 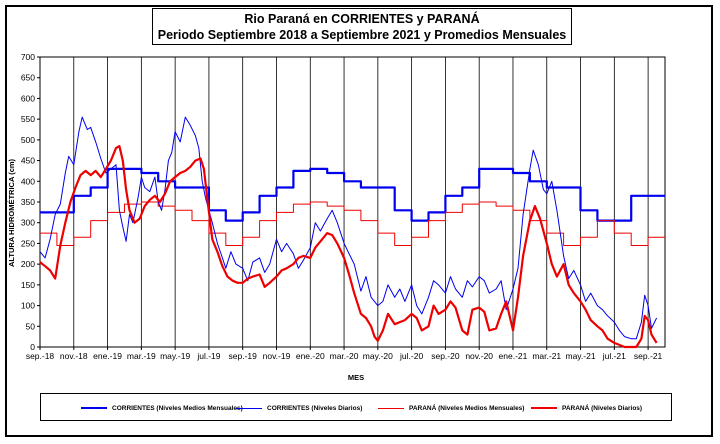 What do you see at coordinates (344, 356) in the screenshot?
I see `x-tick-label: mar.-20` at bounding box center [344, 356].